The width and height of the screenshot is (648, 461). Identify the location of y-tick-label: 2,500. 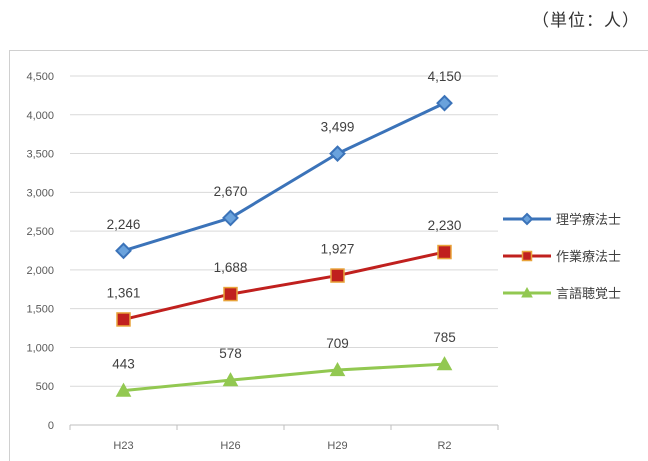
(40, 232).